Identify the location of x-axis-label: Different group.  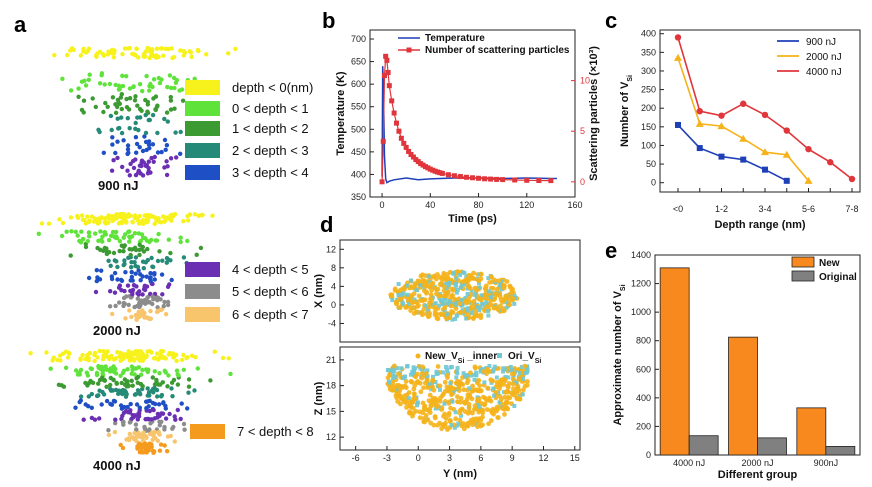
(758, 475).